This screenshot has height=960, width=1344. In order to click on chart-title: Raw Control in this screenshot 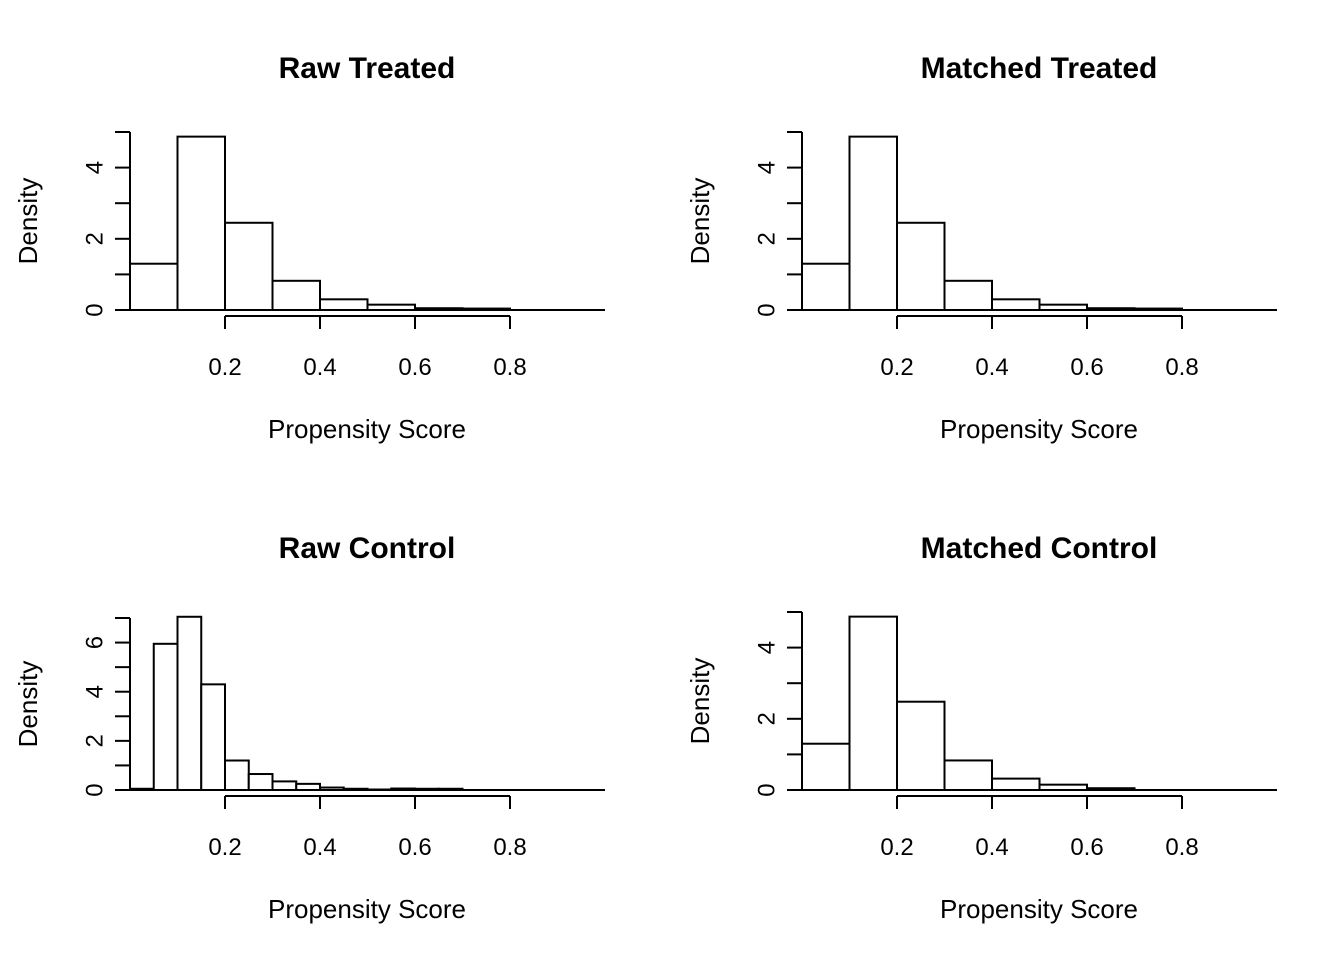, I will do `click(367, 548)`.